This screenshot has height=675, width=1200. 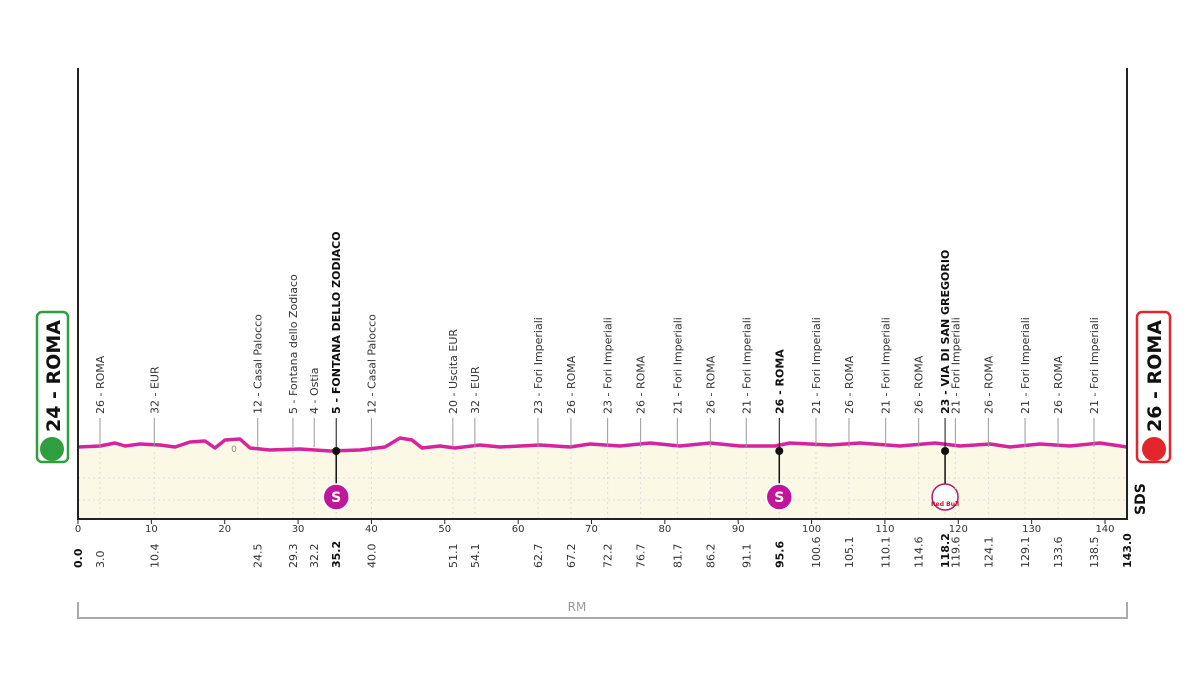 What do you see at coordinates (224, 529) in the screenshot?
I see `x-tick-label: 20` at bounding box center [224, 529].